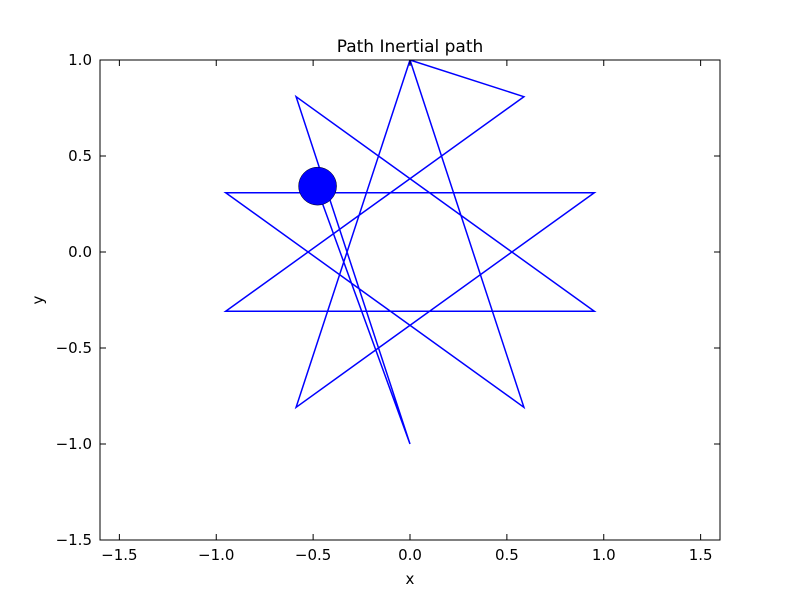 This screenshot has width=800, height=600. What do you see at coordinates (216, 555) in the screenshot?
I see `x-tick-label: −1.0` at bounding box center [216, 555].